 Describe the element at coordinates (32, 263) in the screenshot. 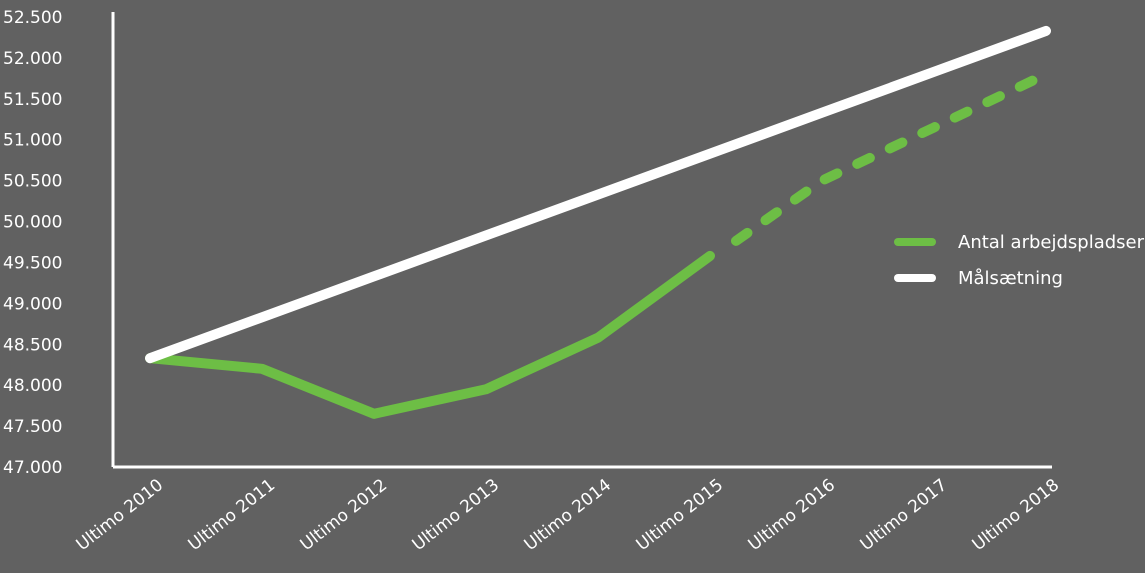

I see `y-tick-label: 49.500` at that location.